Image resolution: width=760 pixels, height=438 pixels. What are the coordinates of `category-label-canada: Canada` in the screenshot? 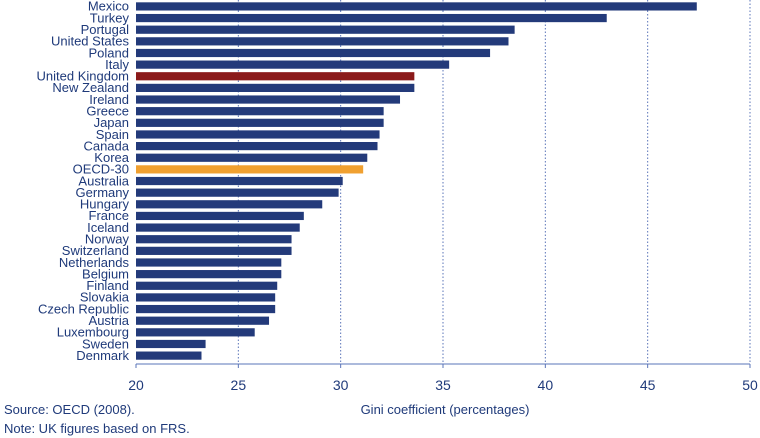 It's located at (106, 145).